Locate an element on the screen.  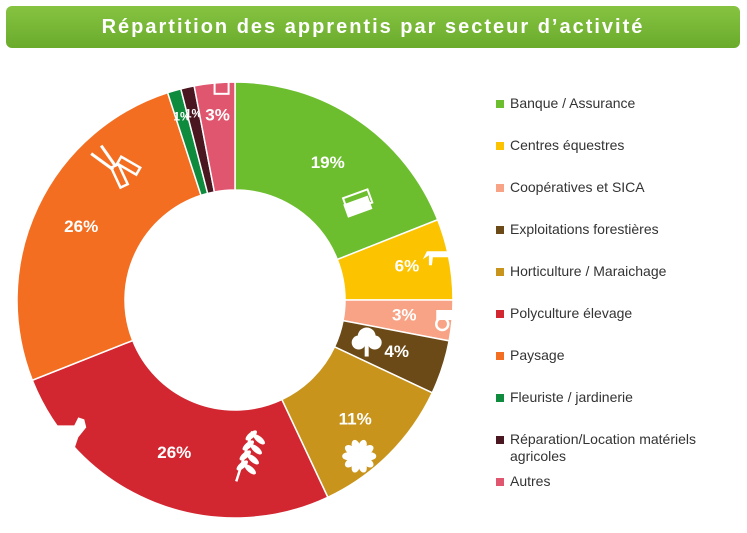
legend-item: Horticulture / Maraichage is located at coordinates (581, 271).